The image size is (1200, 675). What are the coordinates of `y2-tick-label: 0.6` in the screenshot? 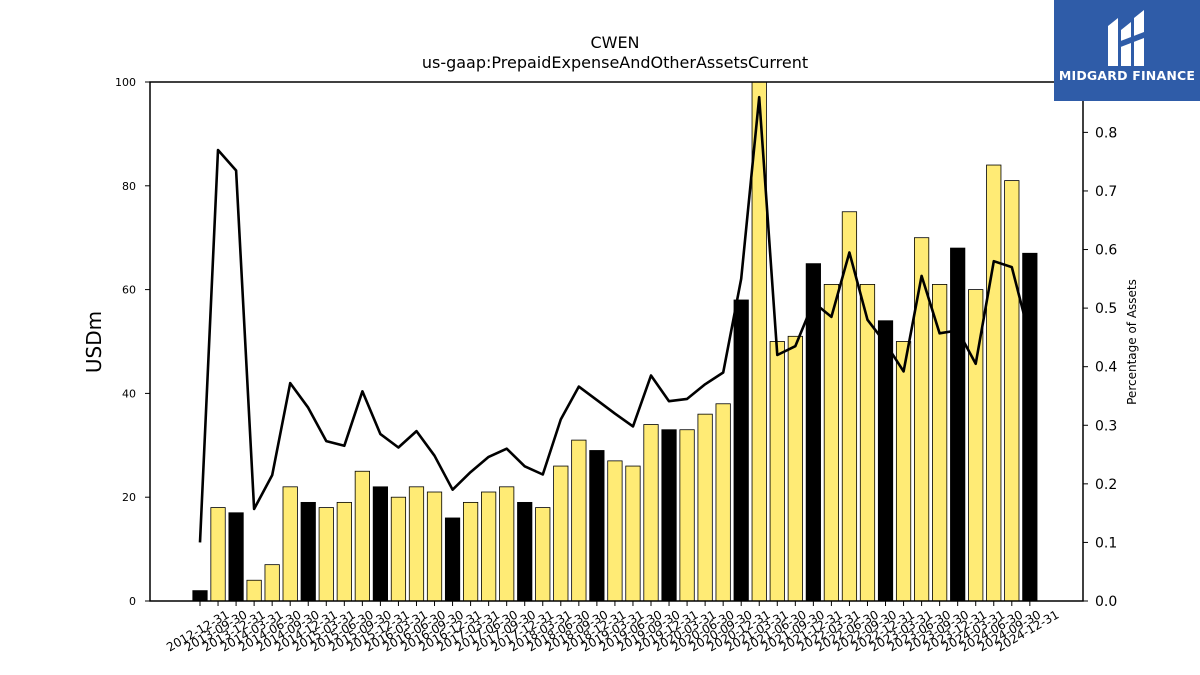 It's located at (1106, 251).